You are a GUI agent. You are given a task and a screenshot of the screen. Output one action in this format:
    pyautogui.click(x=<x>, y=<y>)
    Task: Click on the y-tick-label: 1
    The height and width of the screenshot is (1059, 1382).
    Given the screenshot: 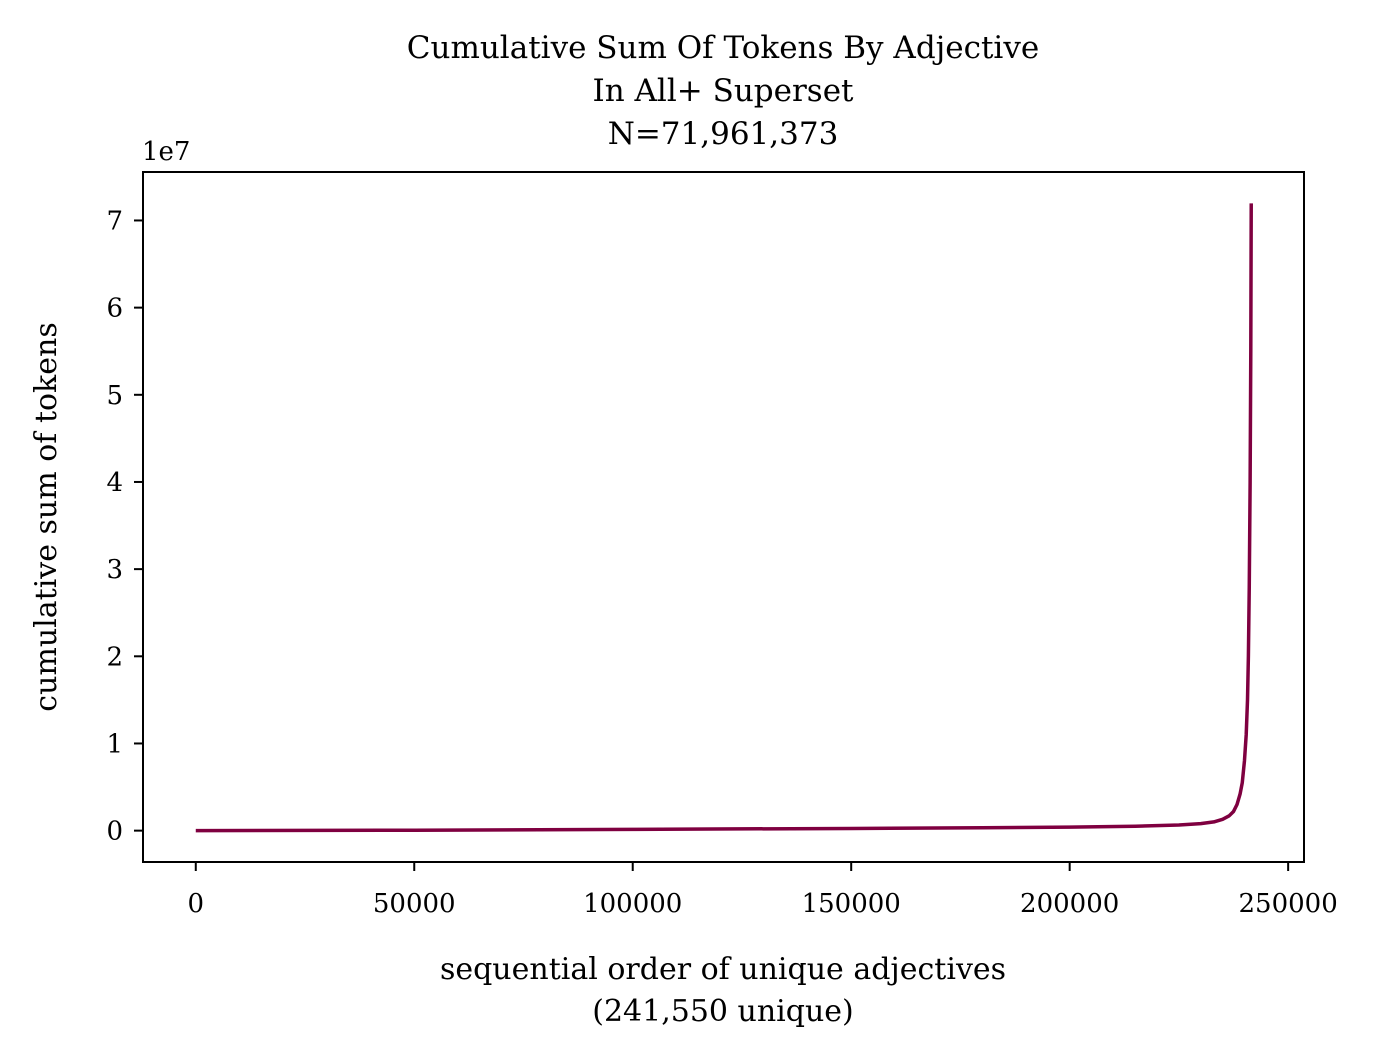 What is the action you would take?
    pyautogui.click(x=114, y=744)
    